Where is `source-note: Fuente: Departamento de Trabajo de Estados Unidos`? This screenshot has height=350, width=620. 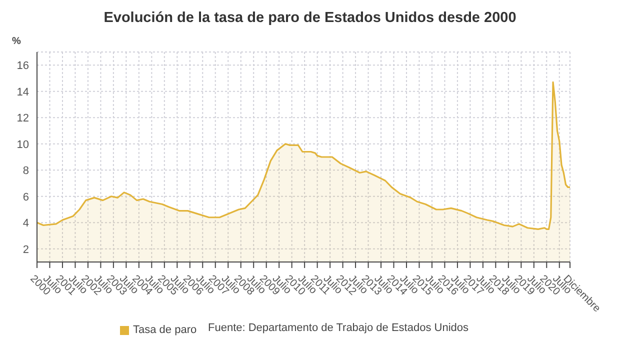
source-note: Fuente: Departamento de Trabajo de Estados Unidos is located at coordinates (338, 328).